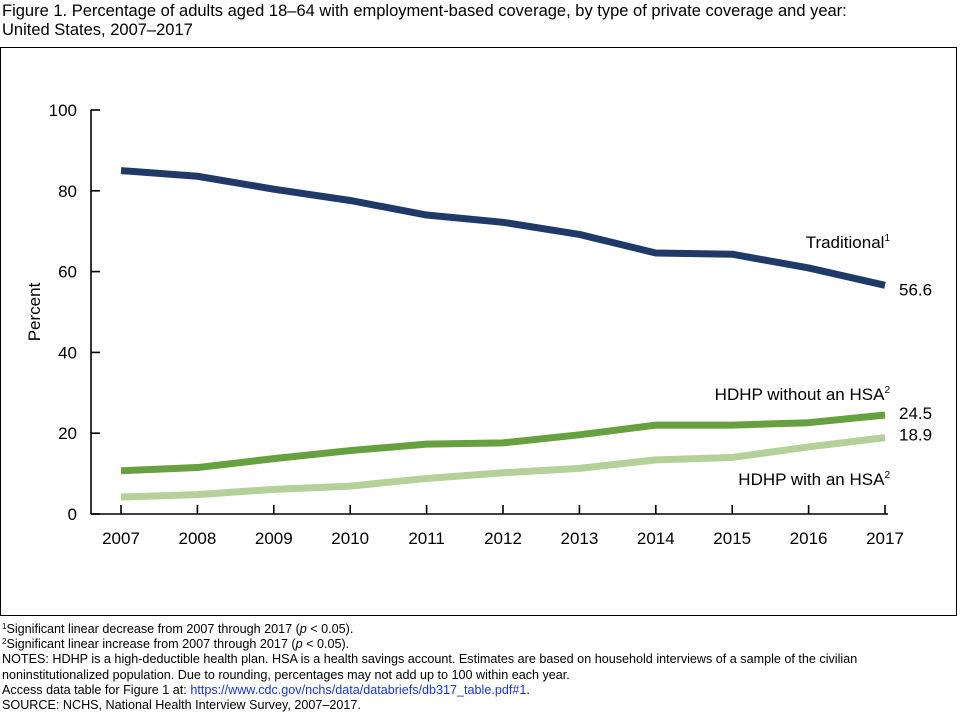  What do you see at coordinates (326, 644) in the screenshot?
I see `footnote-2-text-b: < 0.05).` at bounding box center [326, 644].